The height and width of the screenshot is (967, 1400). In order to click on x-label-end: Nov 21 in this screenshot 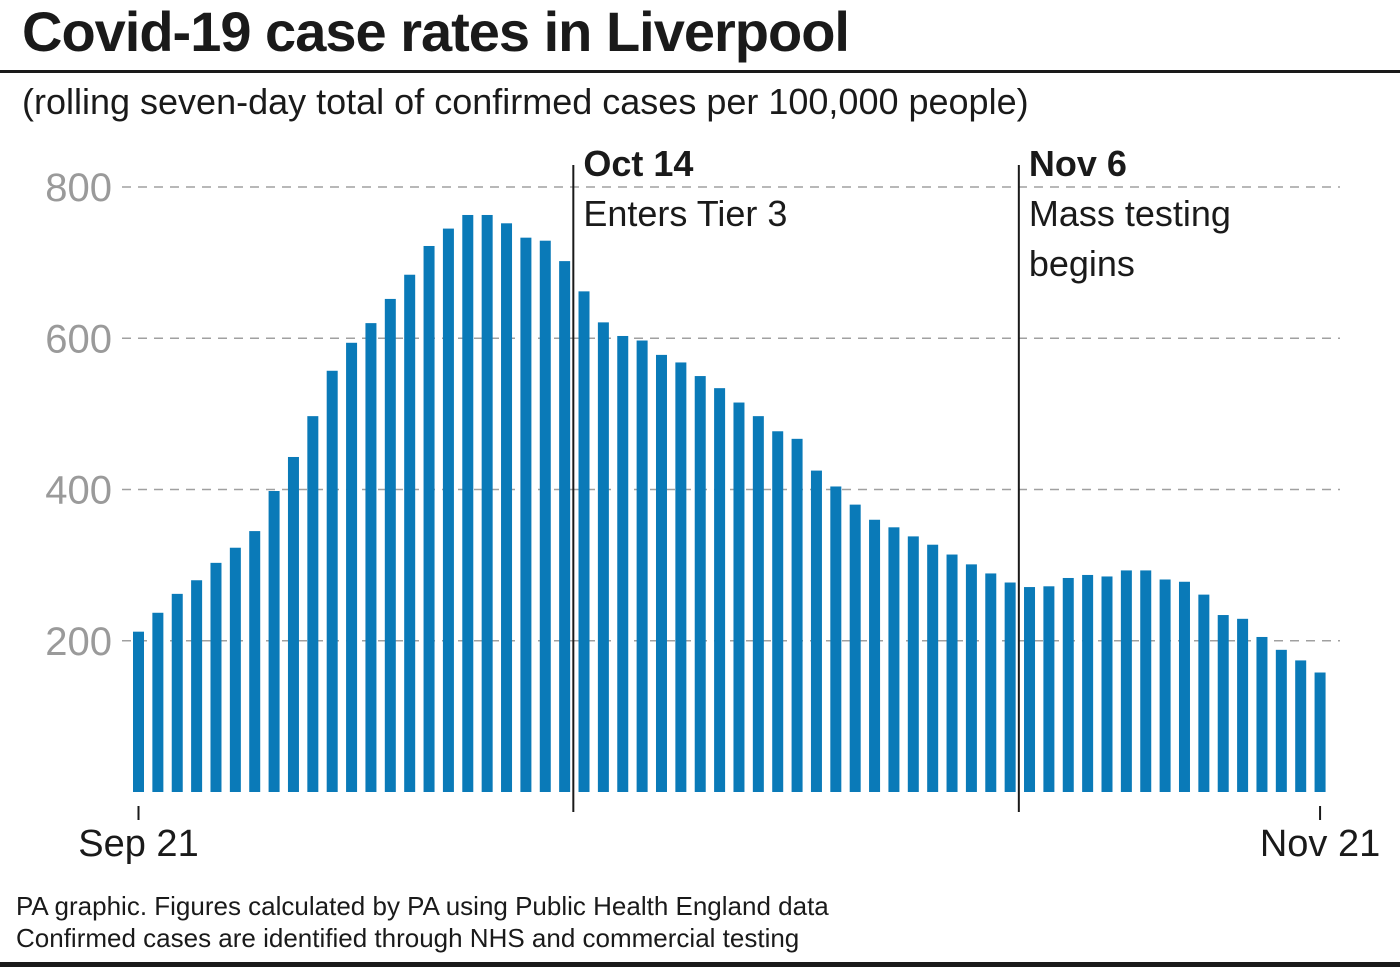, I will do `click(1320, 844)`.